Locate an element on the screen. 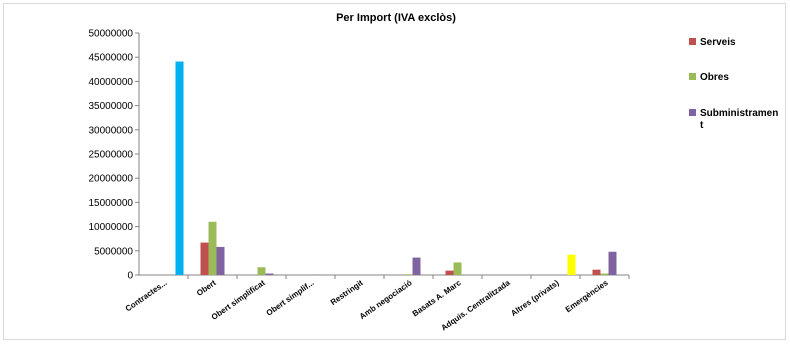  y-tick-label: 50000000 is located at coordinates (111, 34).